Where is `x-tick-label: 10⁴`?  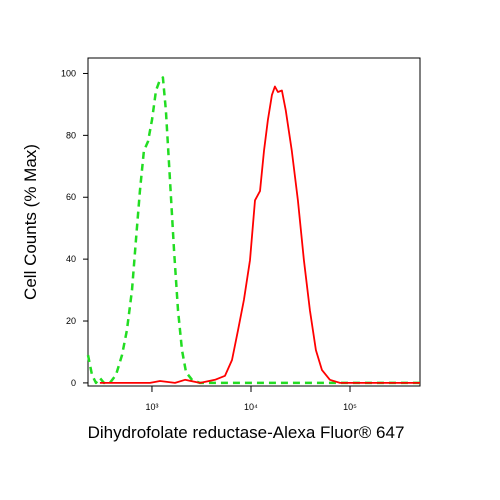 x-tick-label: 10⁴ is located at coordinates (251, 407).